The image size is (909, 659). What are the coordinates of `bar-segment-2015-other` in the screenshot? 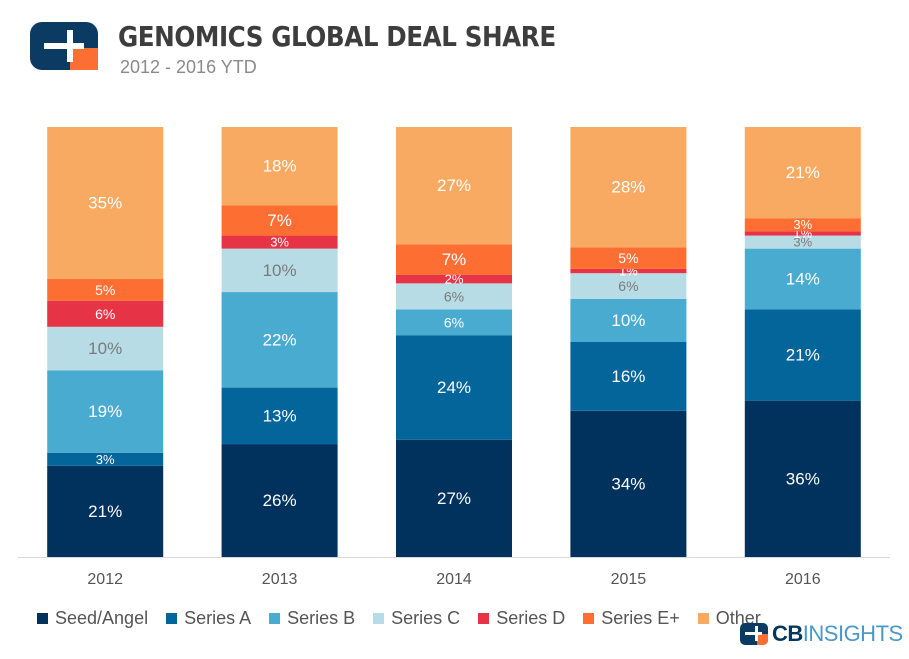 It's located at (628, 187).